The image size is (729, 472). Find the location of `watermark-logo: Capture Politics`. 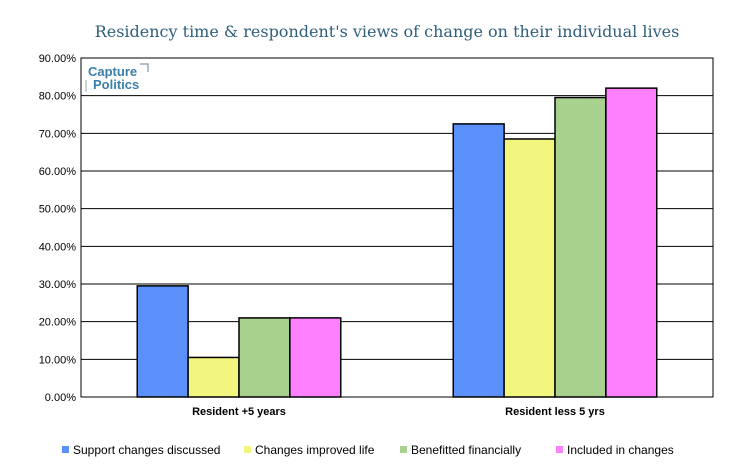

watermark-logo: Capture Politics is located at coordinates (117, 77).